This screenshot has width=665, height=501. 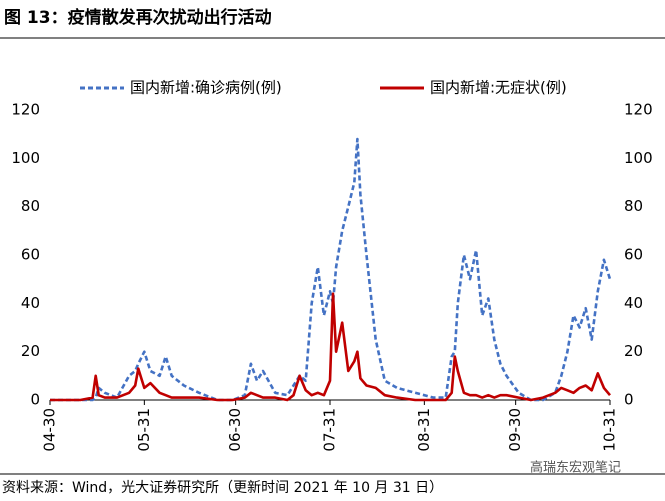 What do you see at coordinates (610, 430) in the screenshot?
I see `x-tick-label: 10-31` at bounding box center [610, 430].